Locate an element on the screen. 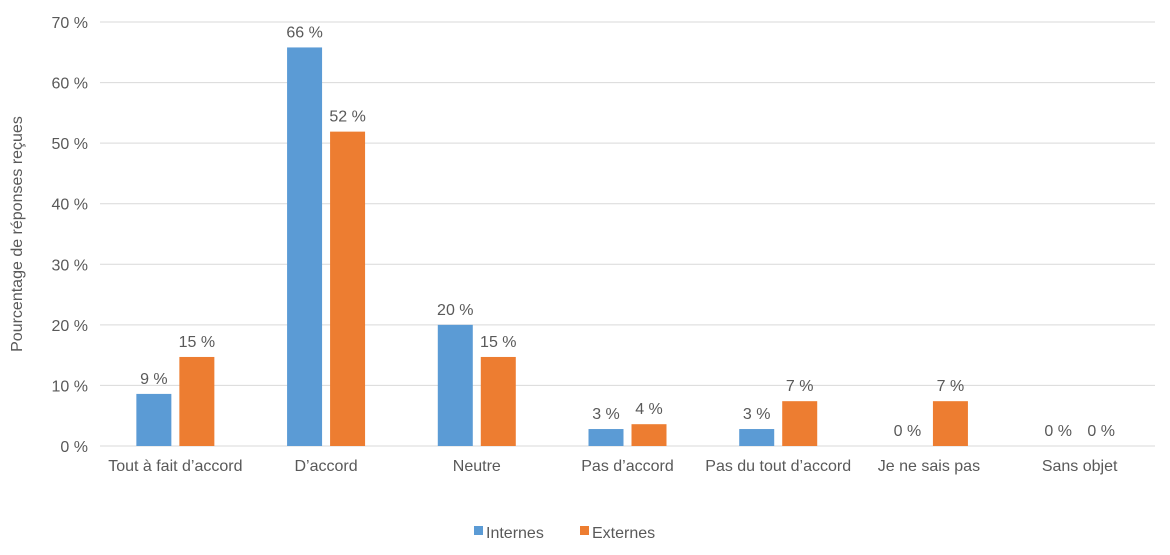 This screenshot has height=555, width=1170. data-label: 52 % is located at coordinates (347, 117).